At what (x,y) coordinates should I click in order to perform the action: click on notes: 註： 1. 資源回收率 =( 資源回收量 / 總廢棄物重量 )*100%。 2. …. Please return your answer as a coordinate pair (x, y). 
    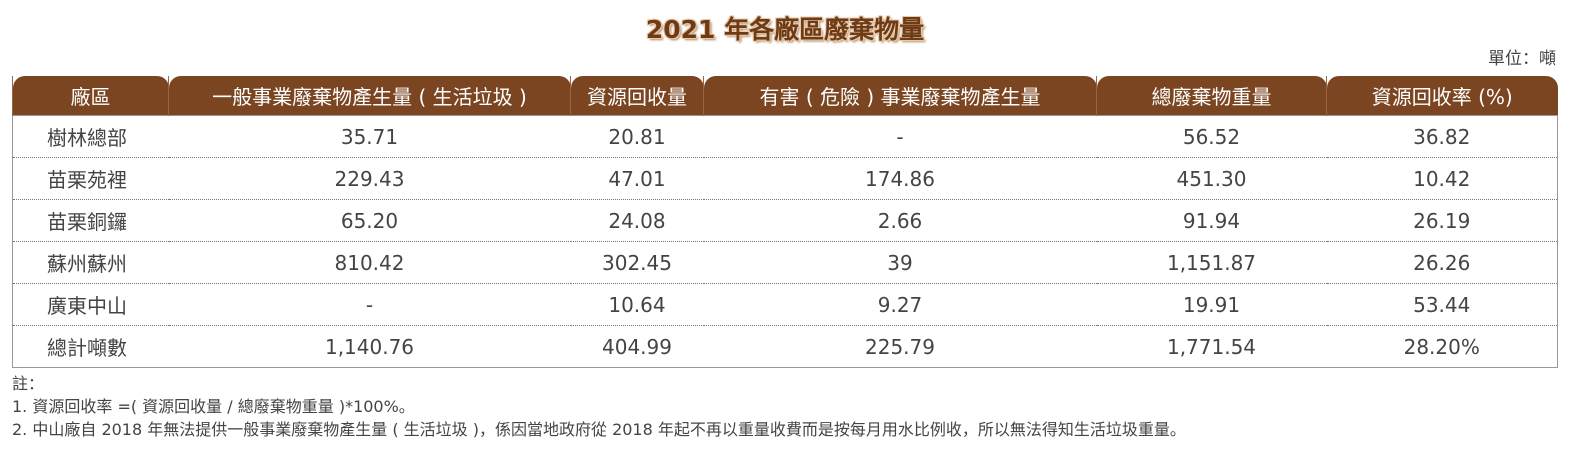
    Looking at the image, I should click on (599, 406).